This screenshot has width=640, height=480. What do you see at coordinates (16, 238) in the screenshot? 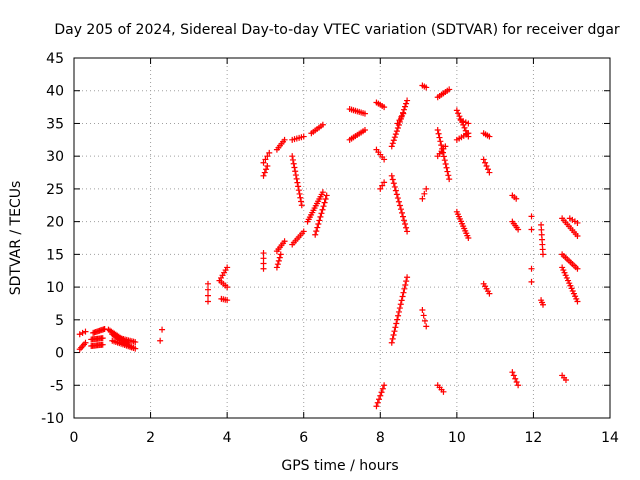
I see `y-axis-label: SDTVAR / TECUs` at bounding box center [16, 238].